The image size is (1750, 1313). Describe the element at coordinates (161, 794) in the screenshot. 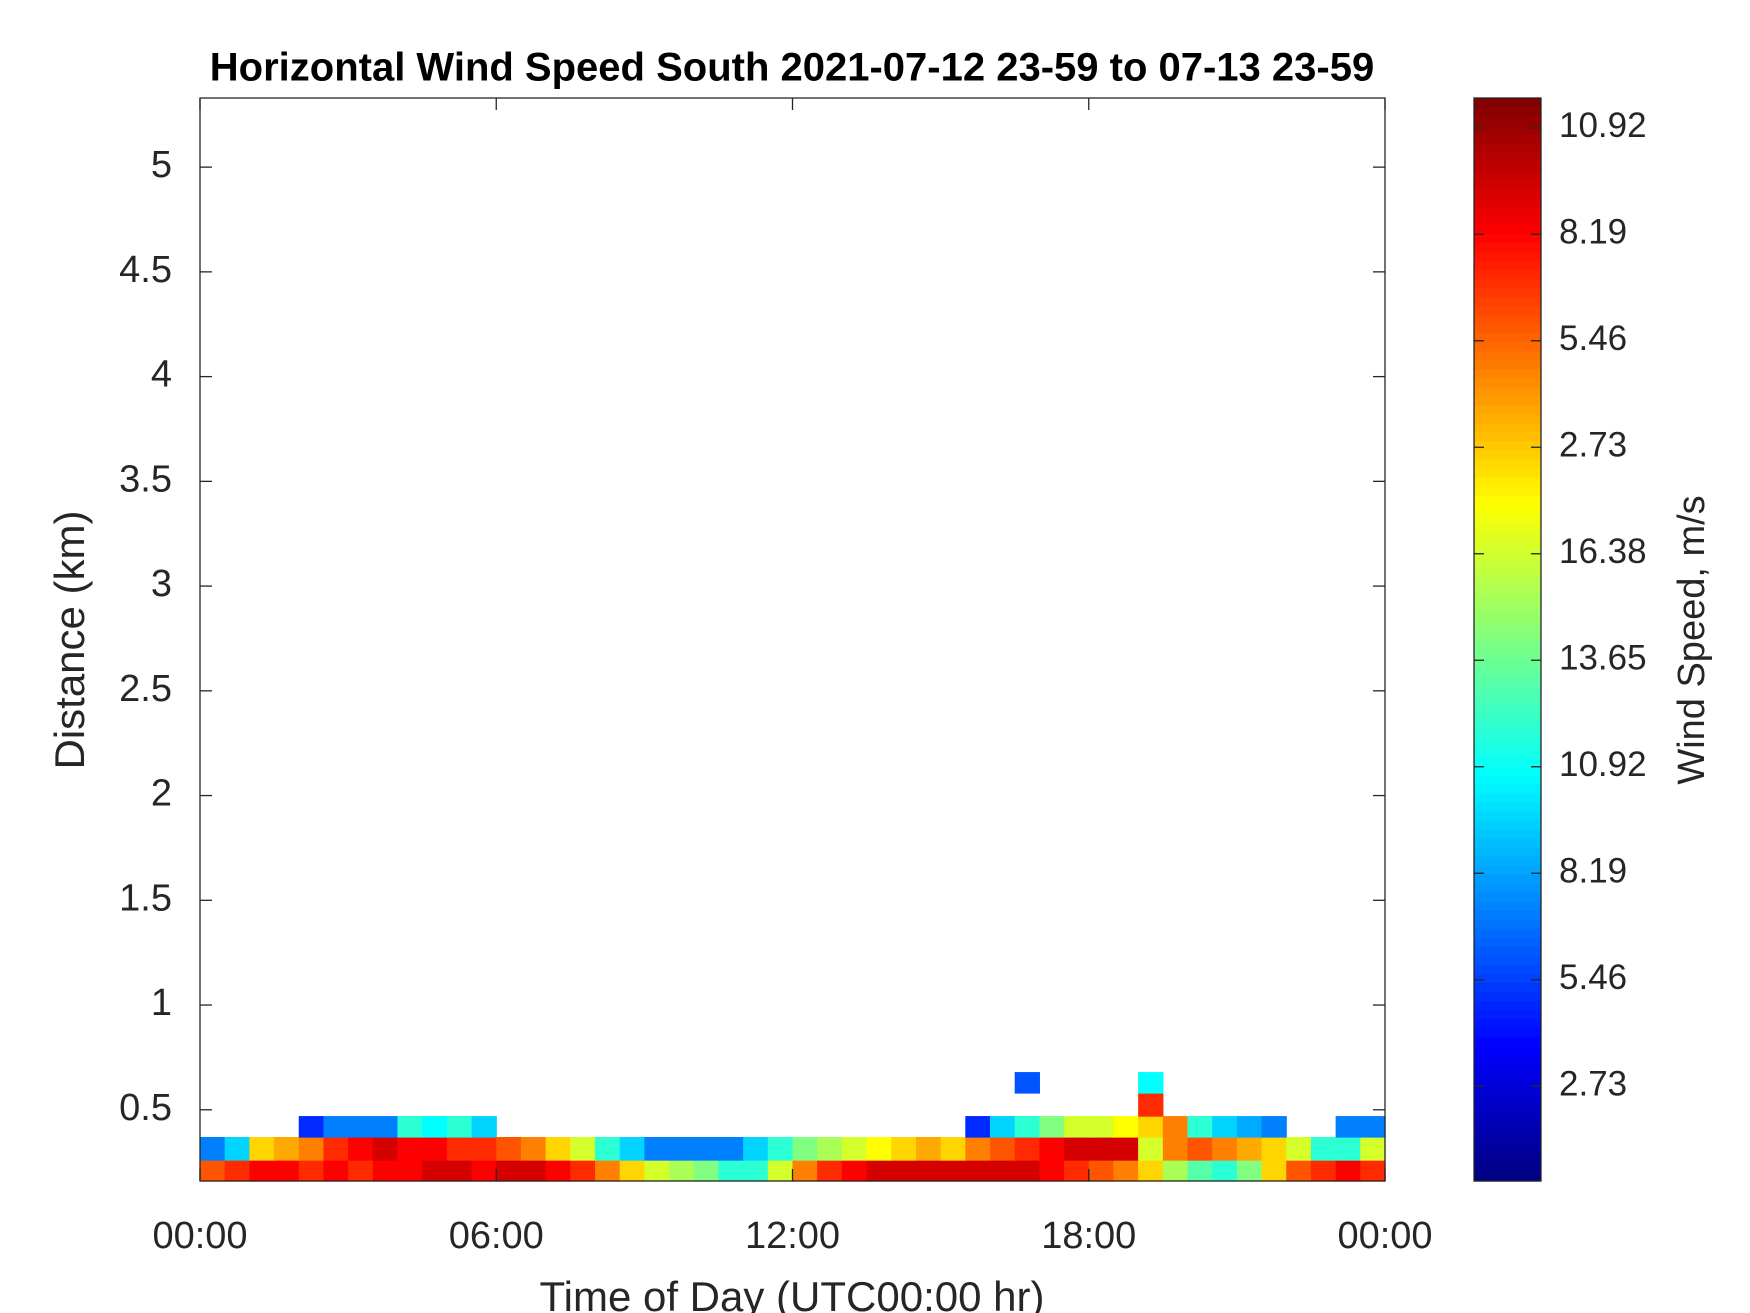

I see `y-tick-label: 2` at that location.